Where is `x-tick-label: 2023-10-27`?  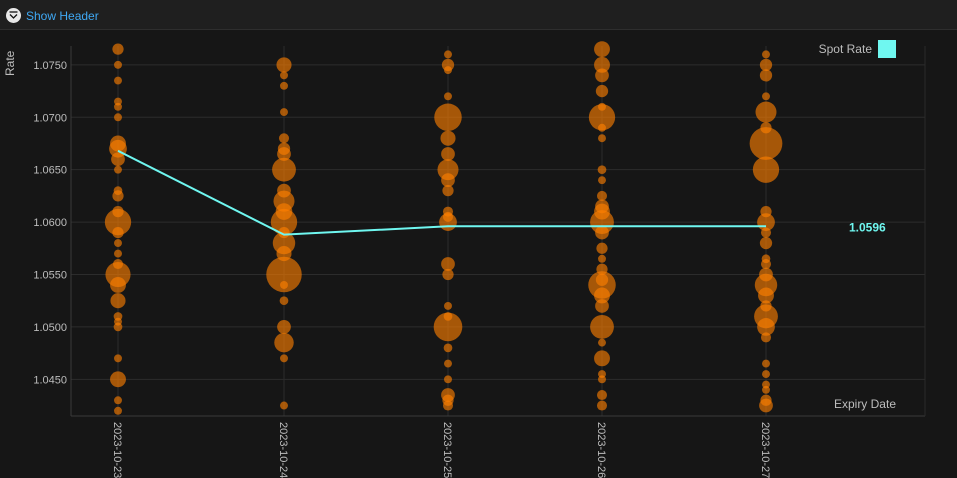
x-tick-label: 2023-10-27 is located at coordinates (765, 450).